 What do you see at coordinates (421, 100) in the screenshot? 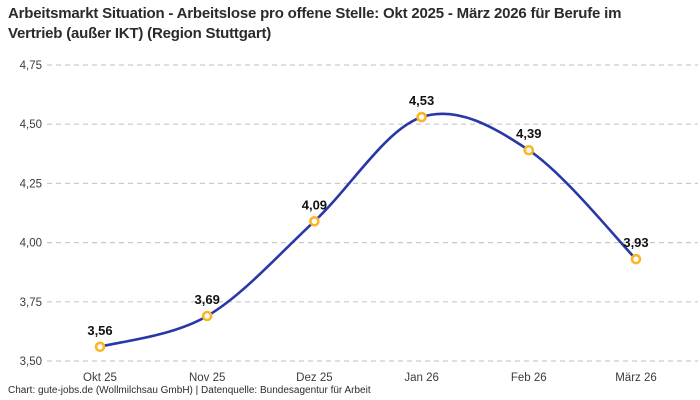
I see `data-point-label: 4,53` at bounding box center [421, 100].